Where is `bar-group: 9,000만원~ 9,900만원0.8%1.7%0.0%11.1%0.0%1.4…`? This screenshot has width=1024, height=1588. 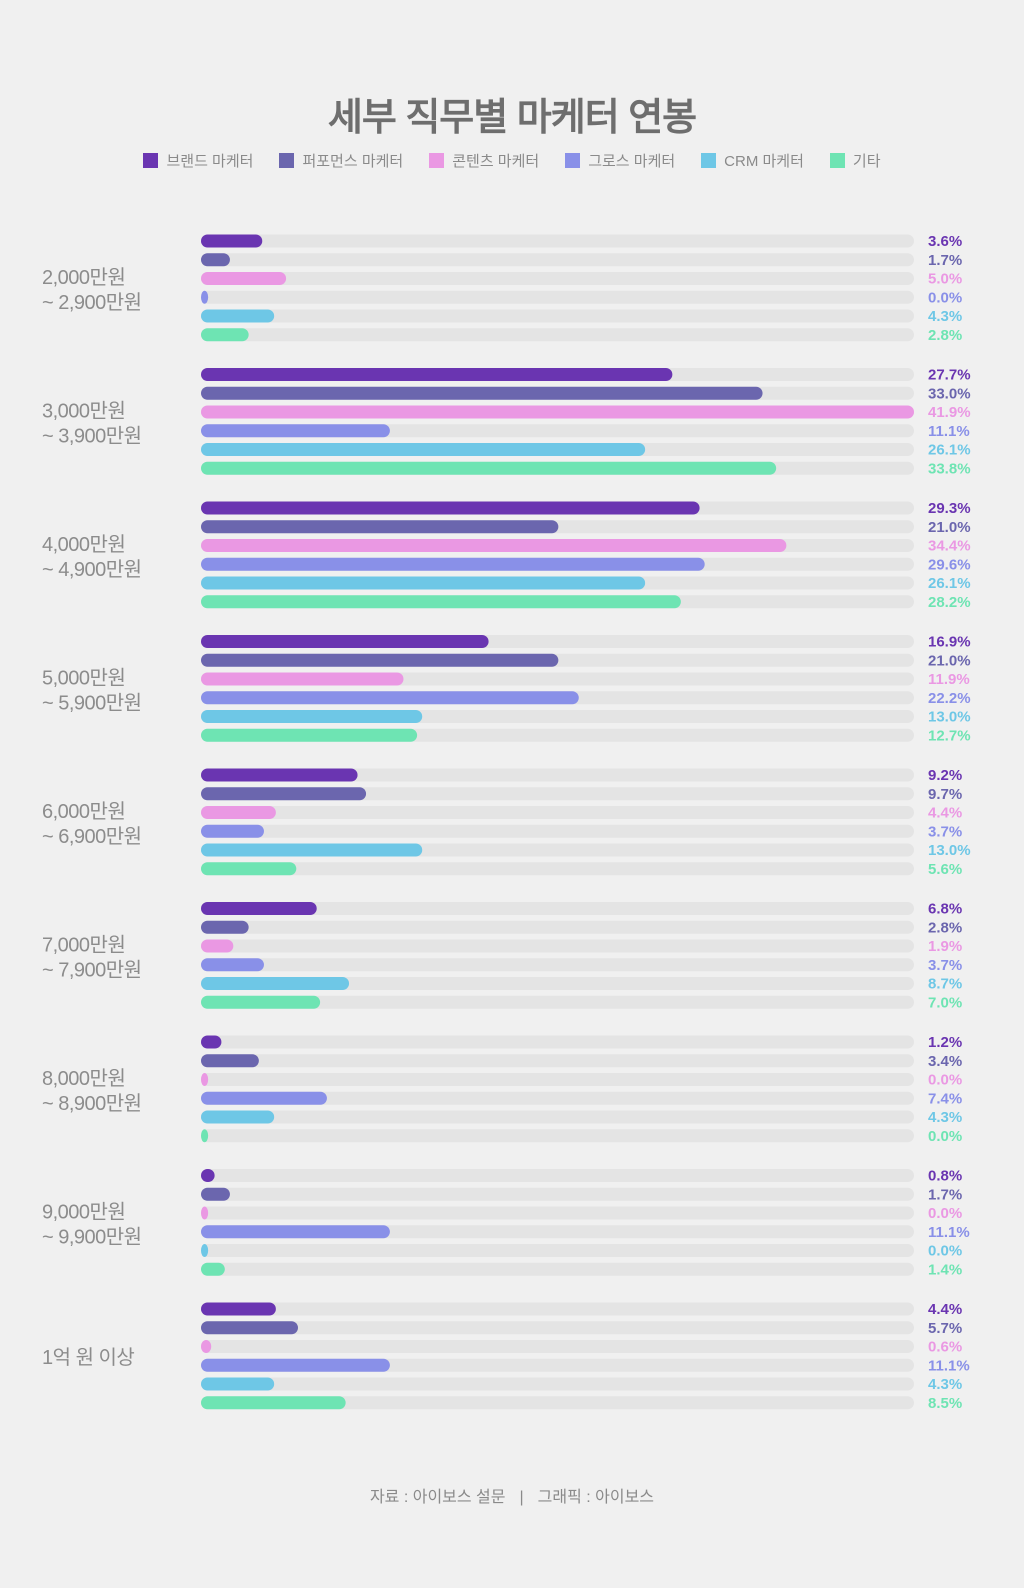 bar-group: 9,000만원~ 9,900만원0.8%1.7%0.0%11.1%0.0%1.4… is located at coordinates (506, 1223).